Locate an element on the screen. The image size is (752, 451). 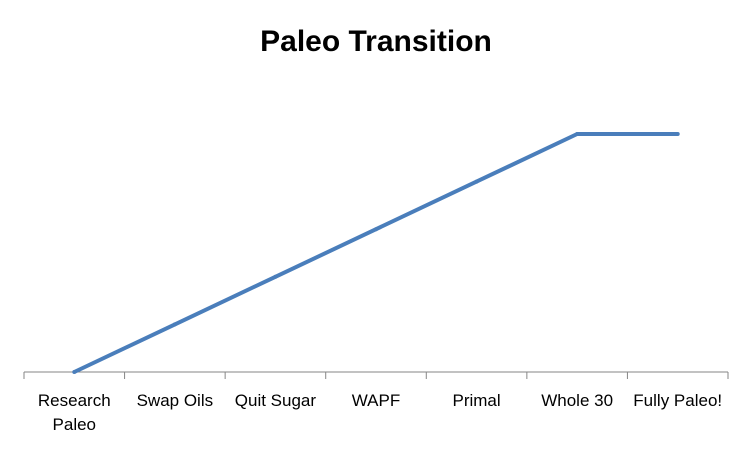
x-tick-label: Quit Sugar is located at coordinates (276, 400).